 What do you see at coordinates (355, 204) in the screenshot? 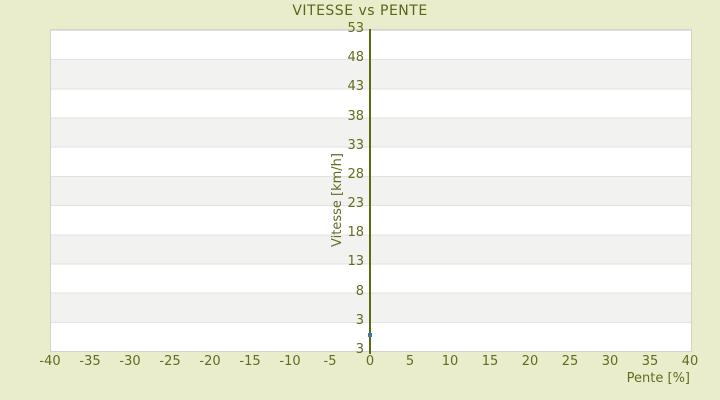
I see `y-tick-label: 23` at bounding box center [355, 204].